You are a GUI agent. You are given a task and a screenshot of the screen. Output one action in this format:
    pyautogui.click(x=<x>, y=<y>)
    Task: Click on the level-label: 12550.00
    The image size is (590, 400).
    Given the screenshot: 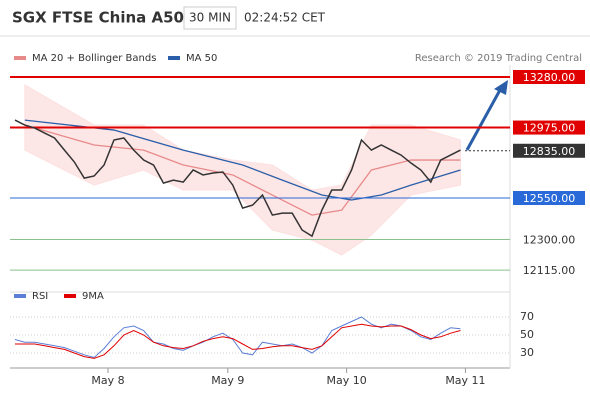 What is the action you would take?
    pyautogui.click(x=549, y=198)
    